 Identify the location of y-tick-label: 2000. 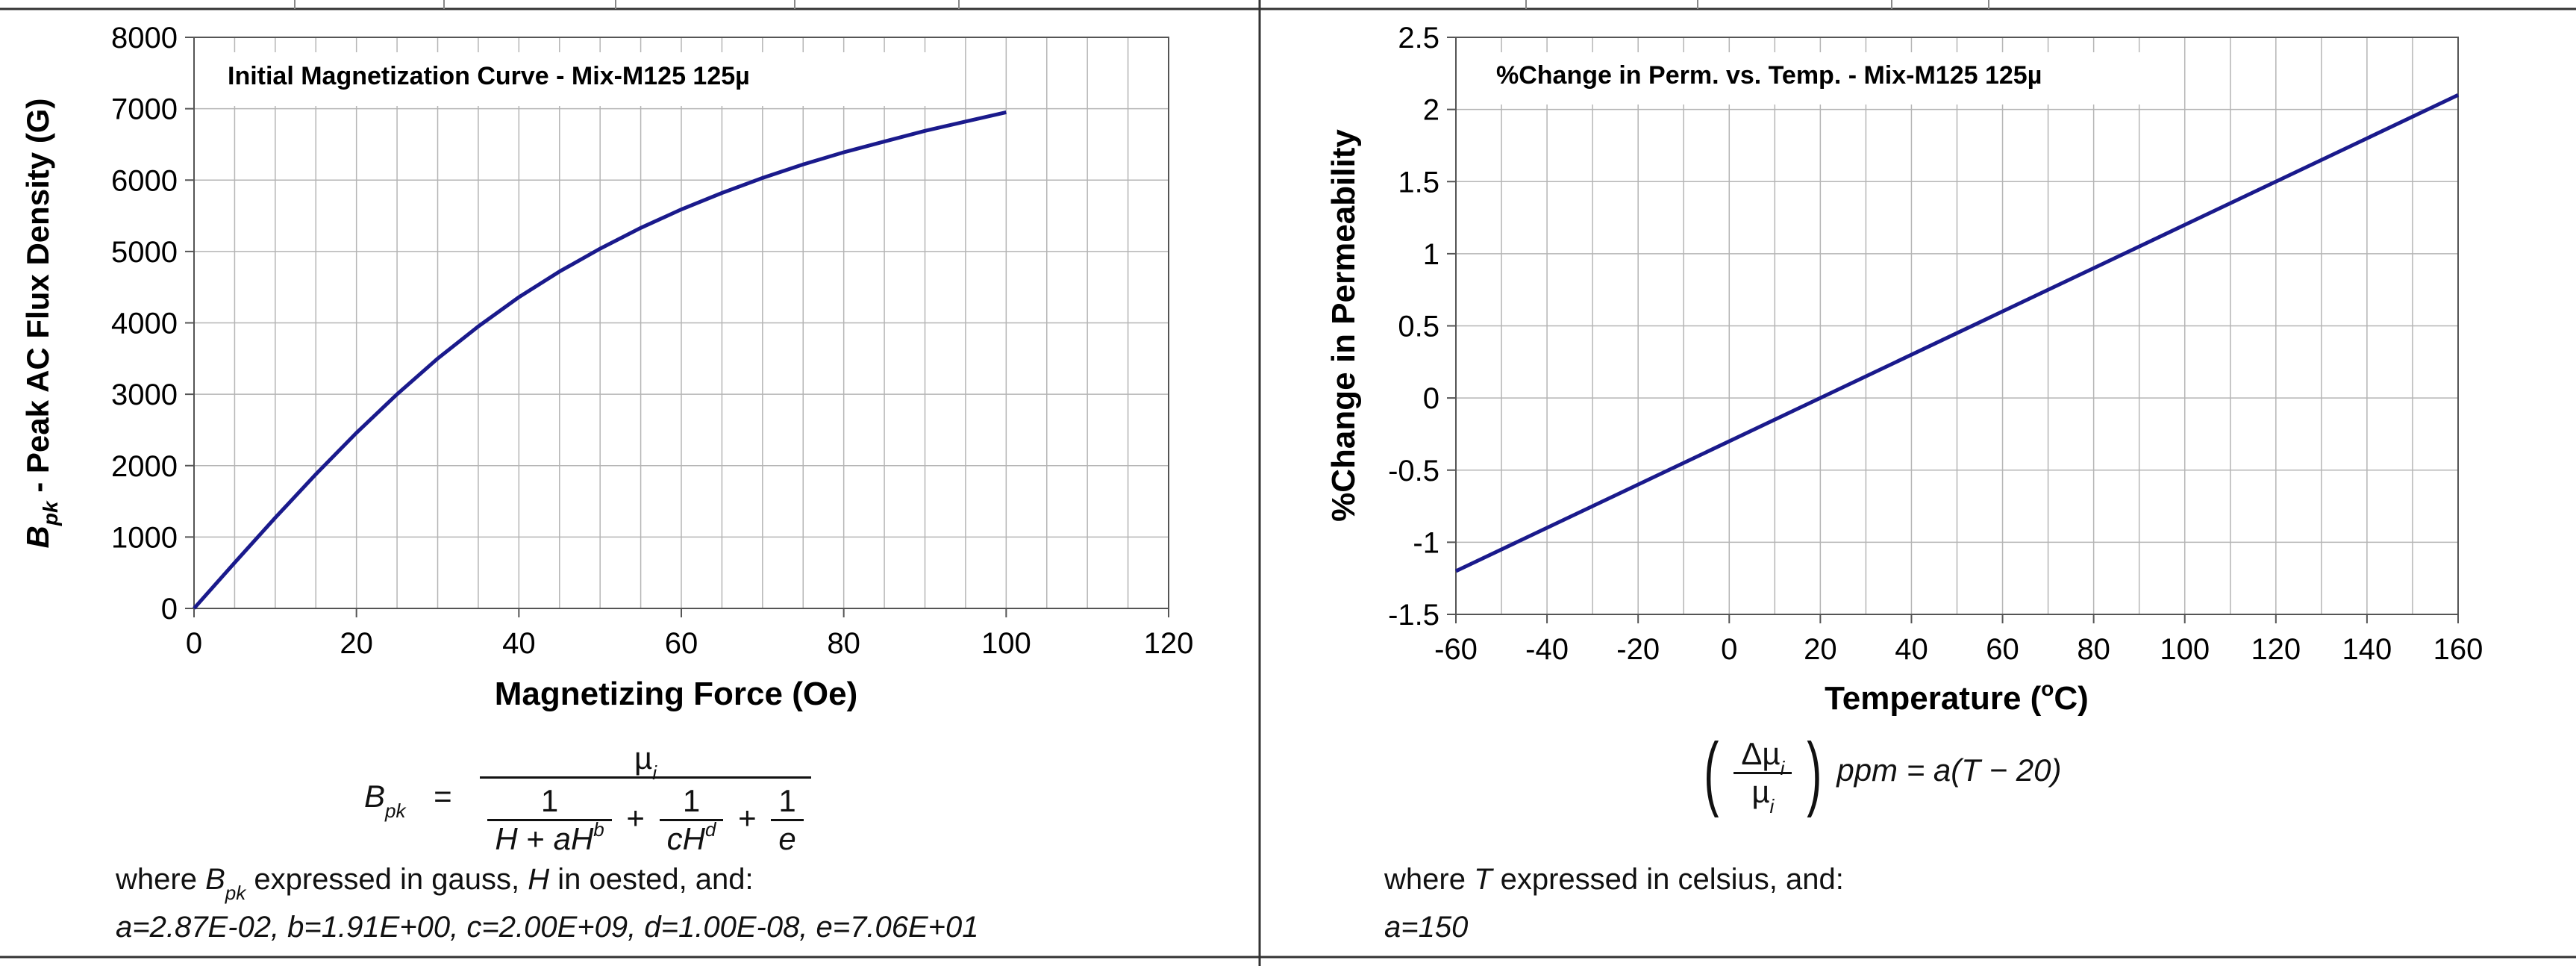
(144, 466).